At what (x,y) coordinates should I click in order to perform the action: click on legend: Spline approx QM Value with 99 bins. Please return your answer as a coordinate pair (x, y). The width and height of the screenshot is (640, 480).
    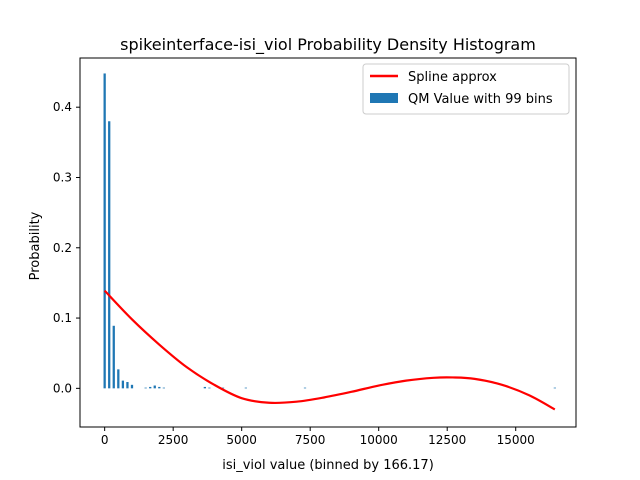
    Looking at the image, I should click on (466, 89).